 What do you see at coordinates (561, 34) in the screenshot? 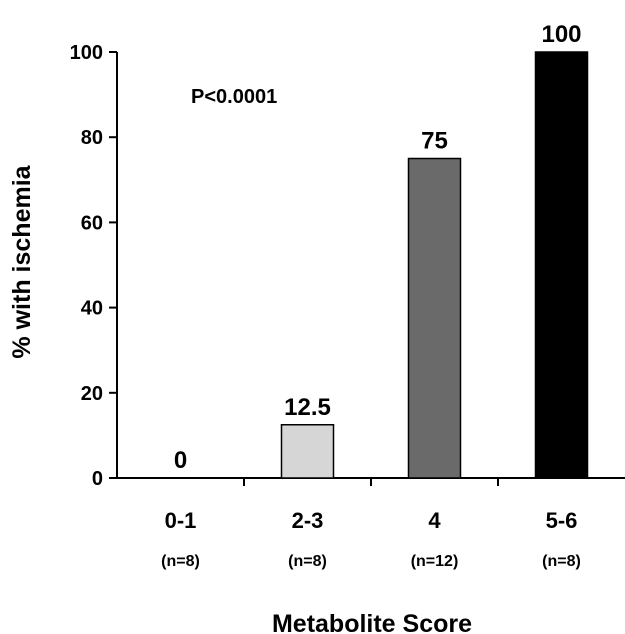
I see `value-label: 100` at bounding box center [561, 34].